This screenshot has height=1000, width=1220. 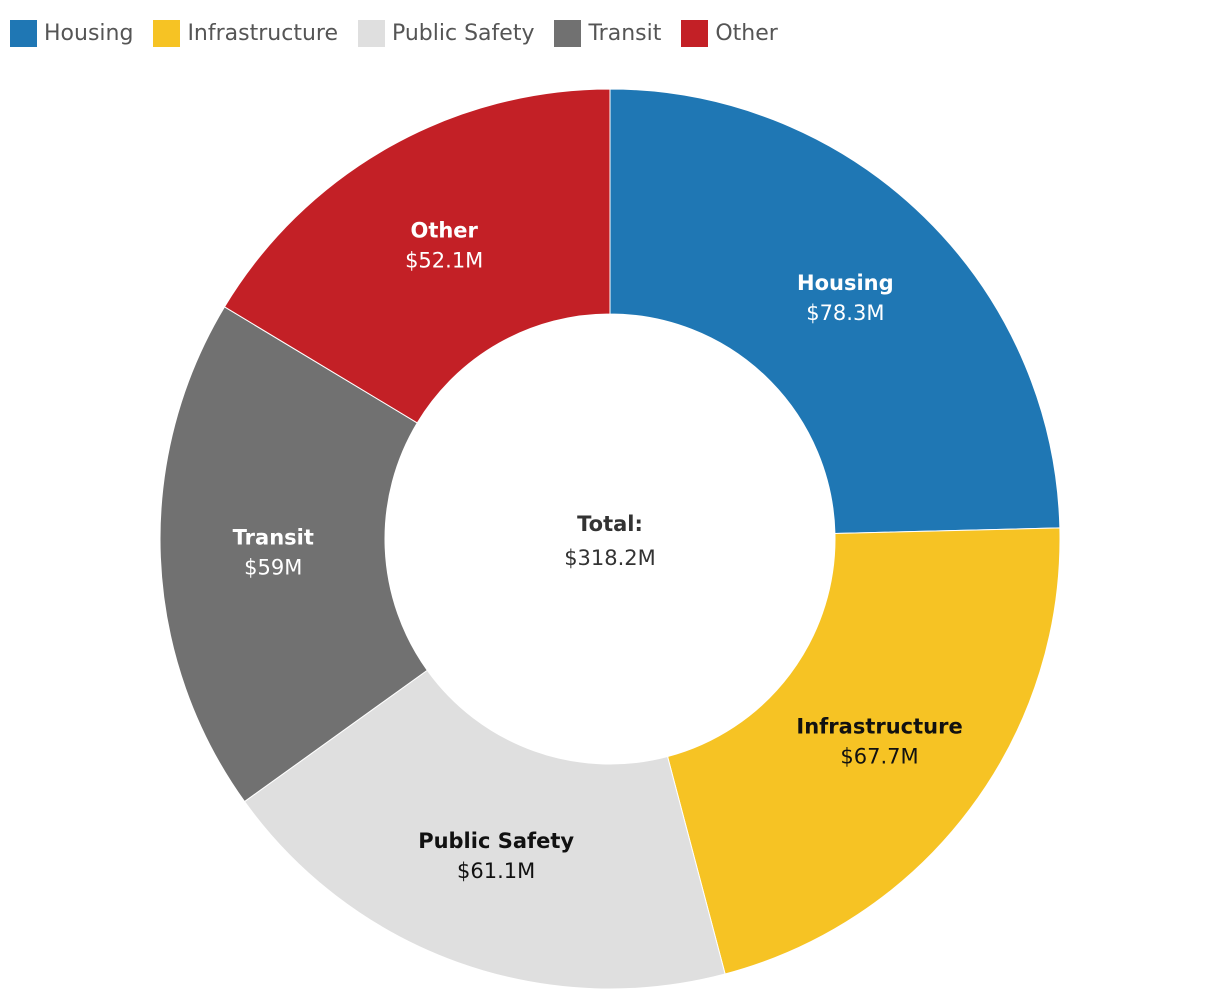 What do you see at coordinates (879, 756) in the screenshot?
I see `slice-value-label: $67.7M` at bounding box center [879, 756].